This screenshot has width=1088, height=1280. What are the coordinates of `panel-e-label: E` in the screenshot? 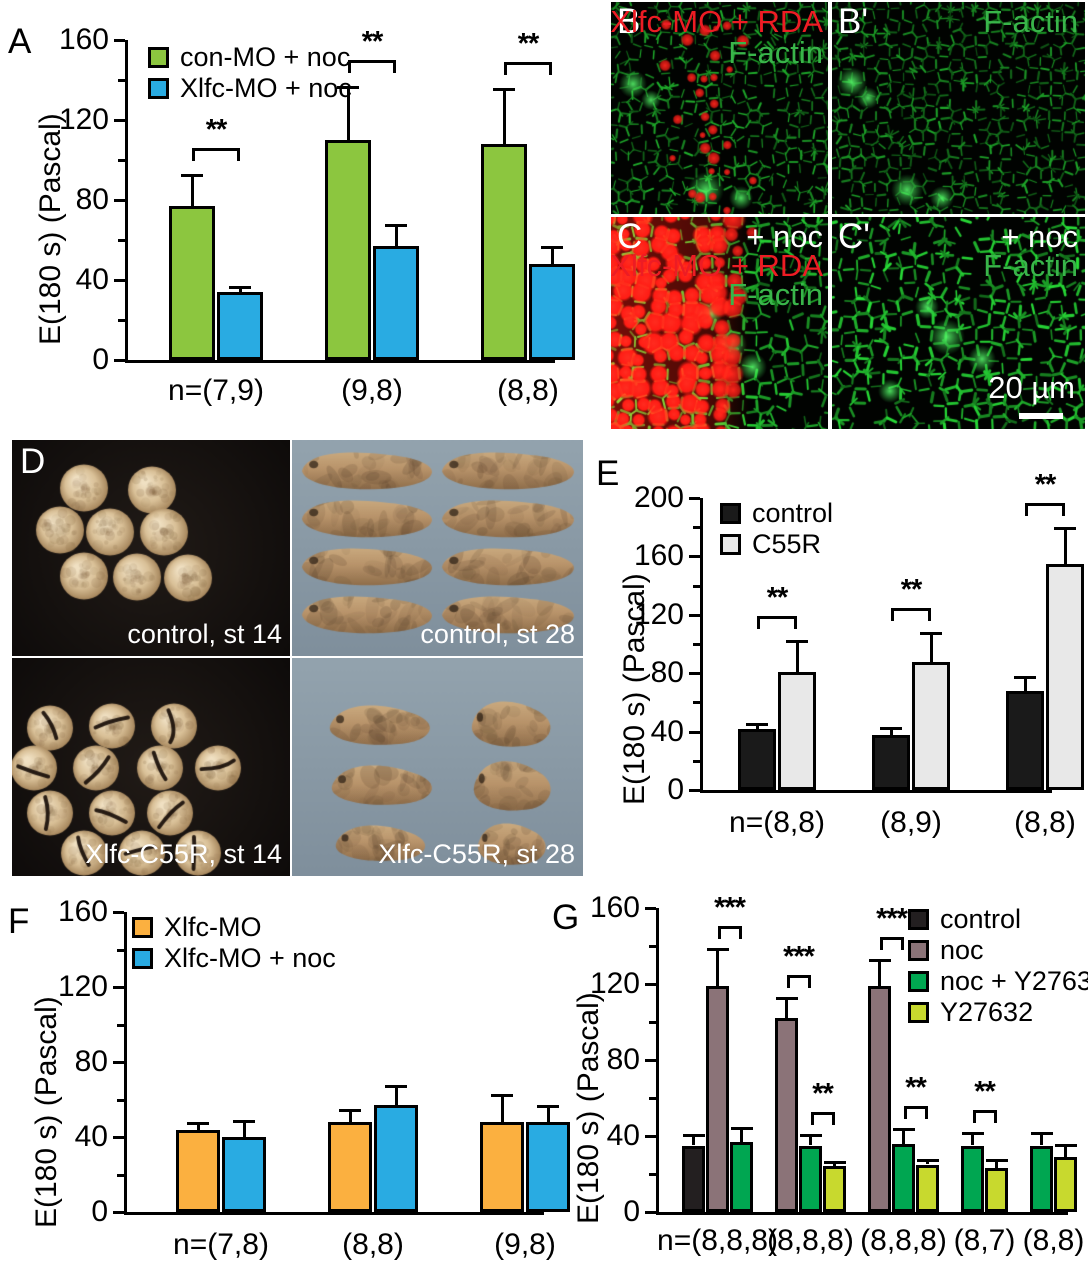 It's located at (608, 473).